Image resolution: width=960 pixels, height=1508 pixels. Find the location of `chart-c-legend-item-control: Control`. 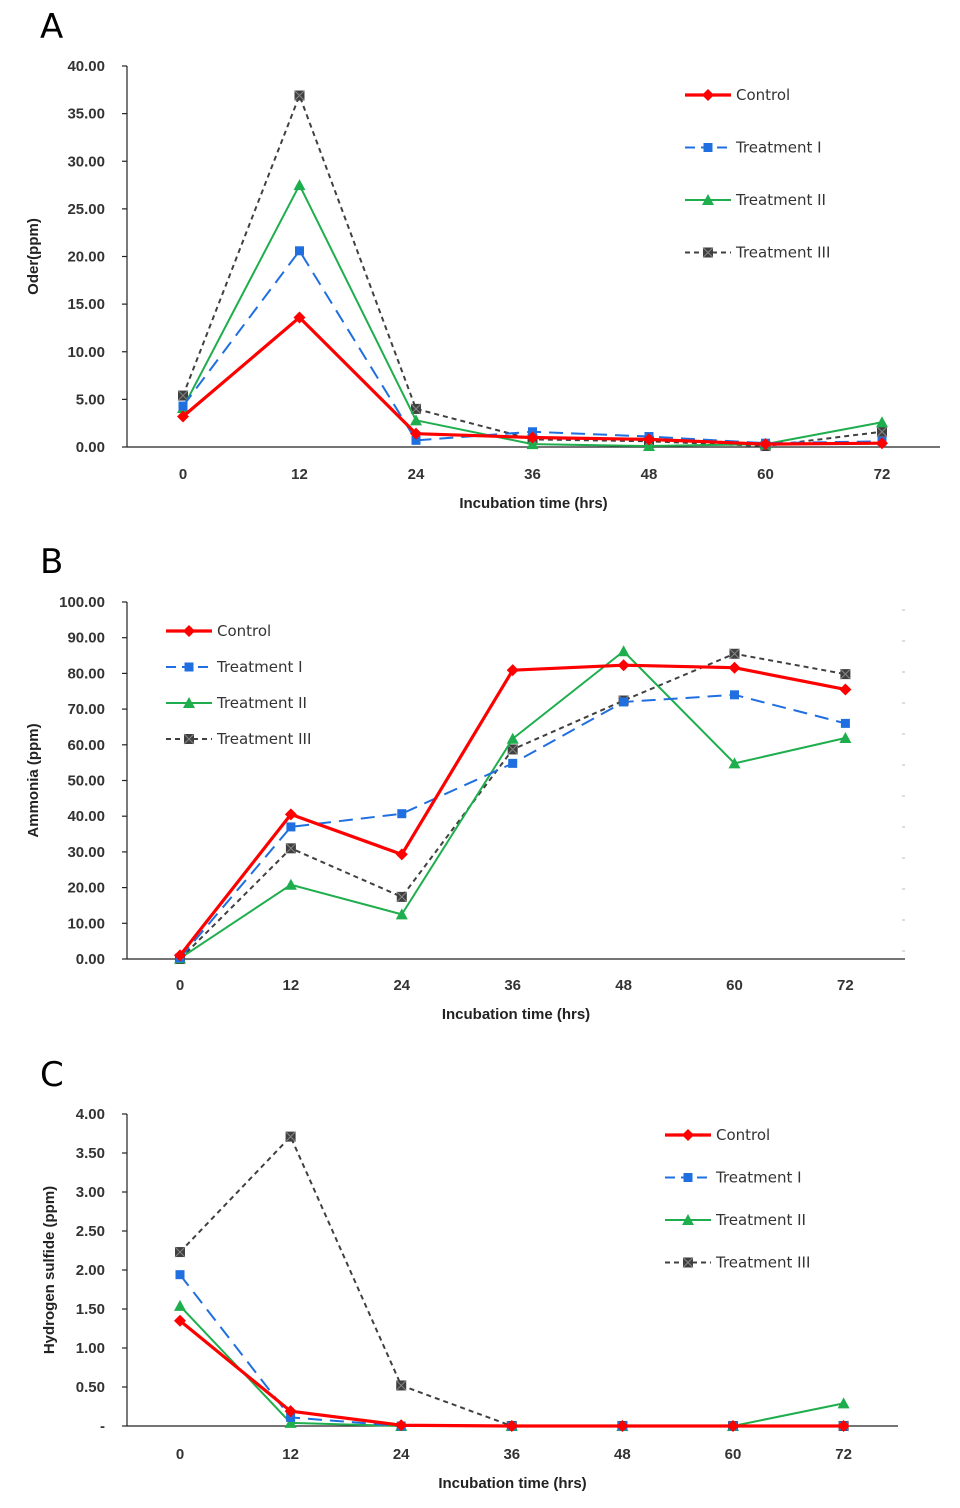

chart-c-legend-item-control: Control is located at coordinates (717, 1135).